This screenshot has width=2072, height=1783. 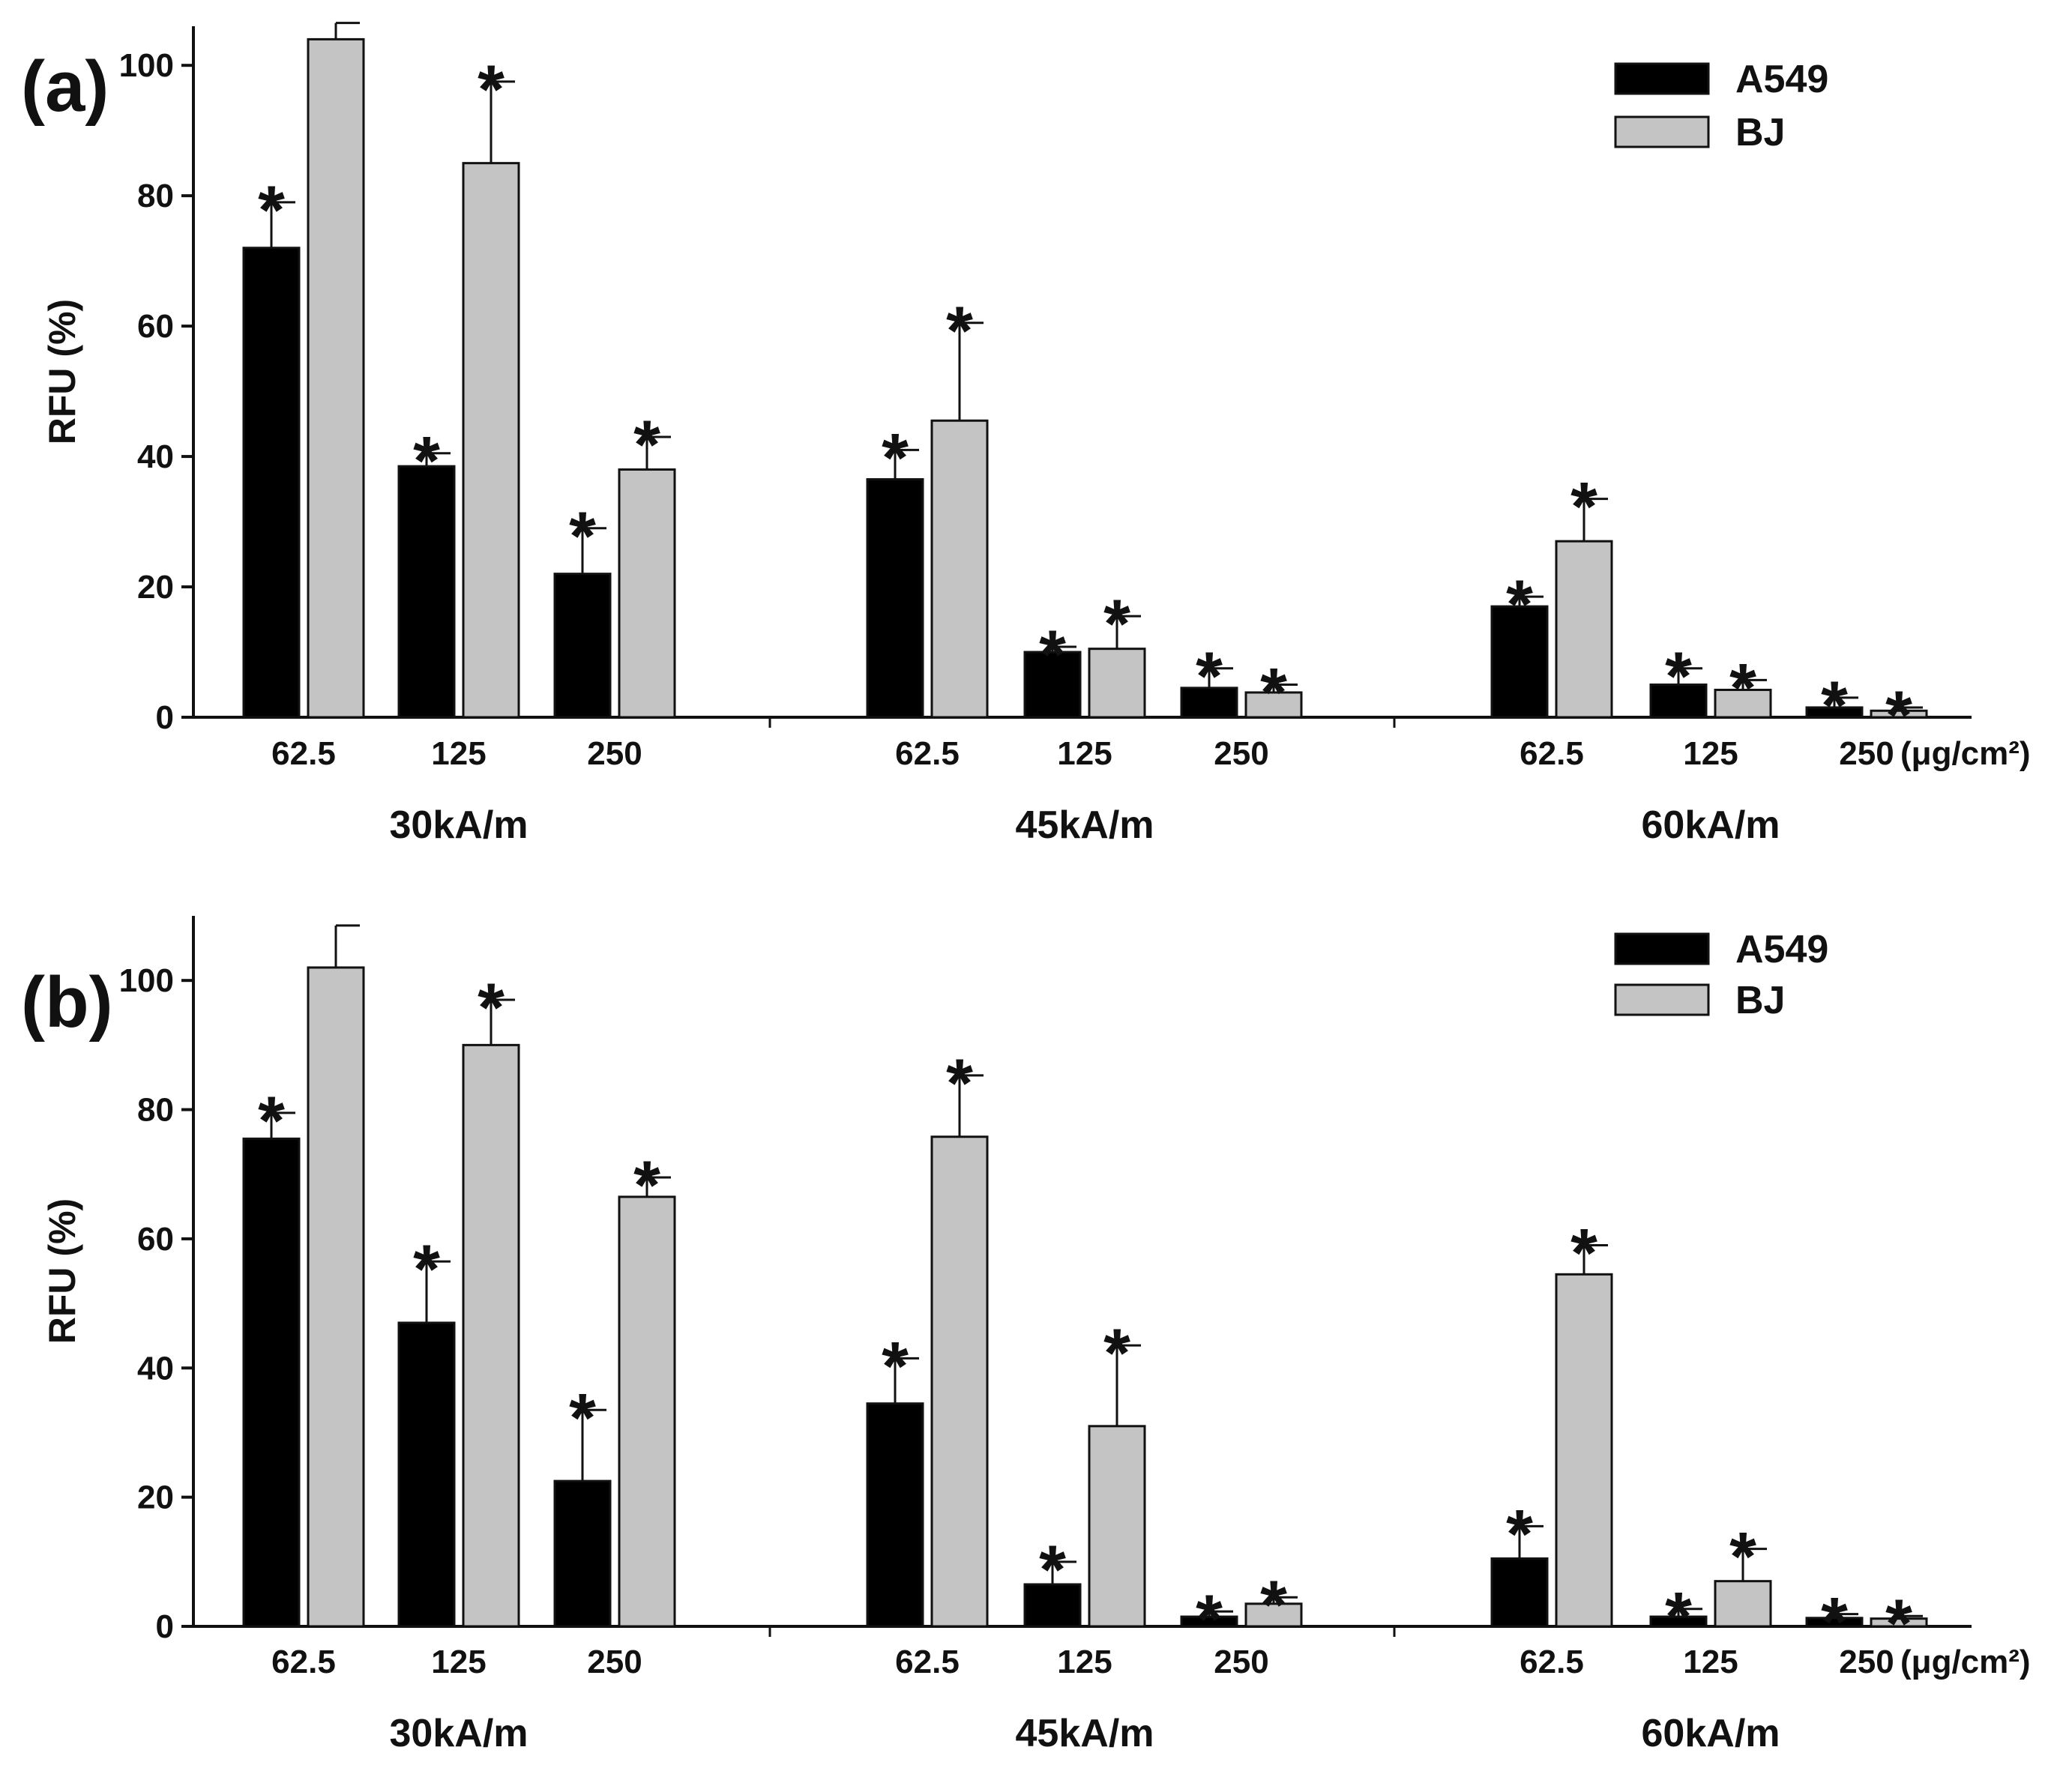 What do you see at coordinates (1760, 132) in the screenshot?
I see `legend-label-bj: BJ` at bounding box center [1760, 132].